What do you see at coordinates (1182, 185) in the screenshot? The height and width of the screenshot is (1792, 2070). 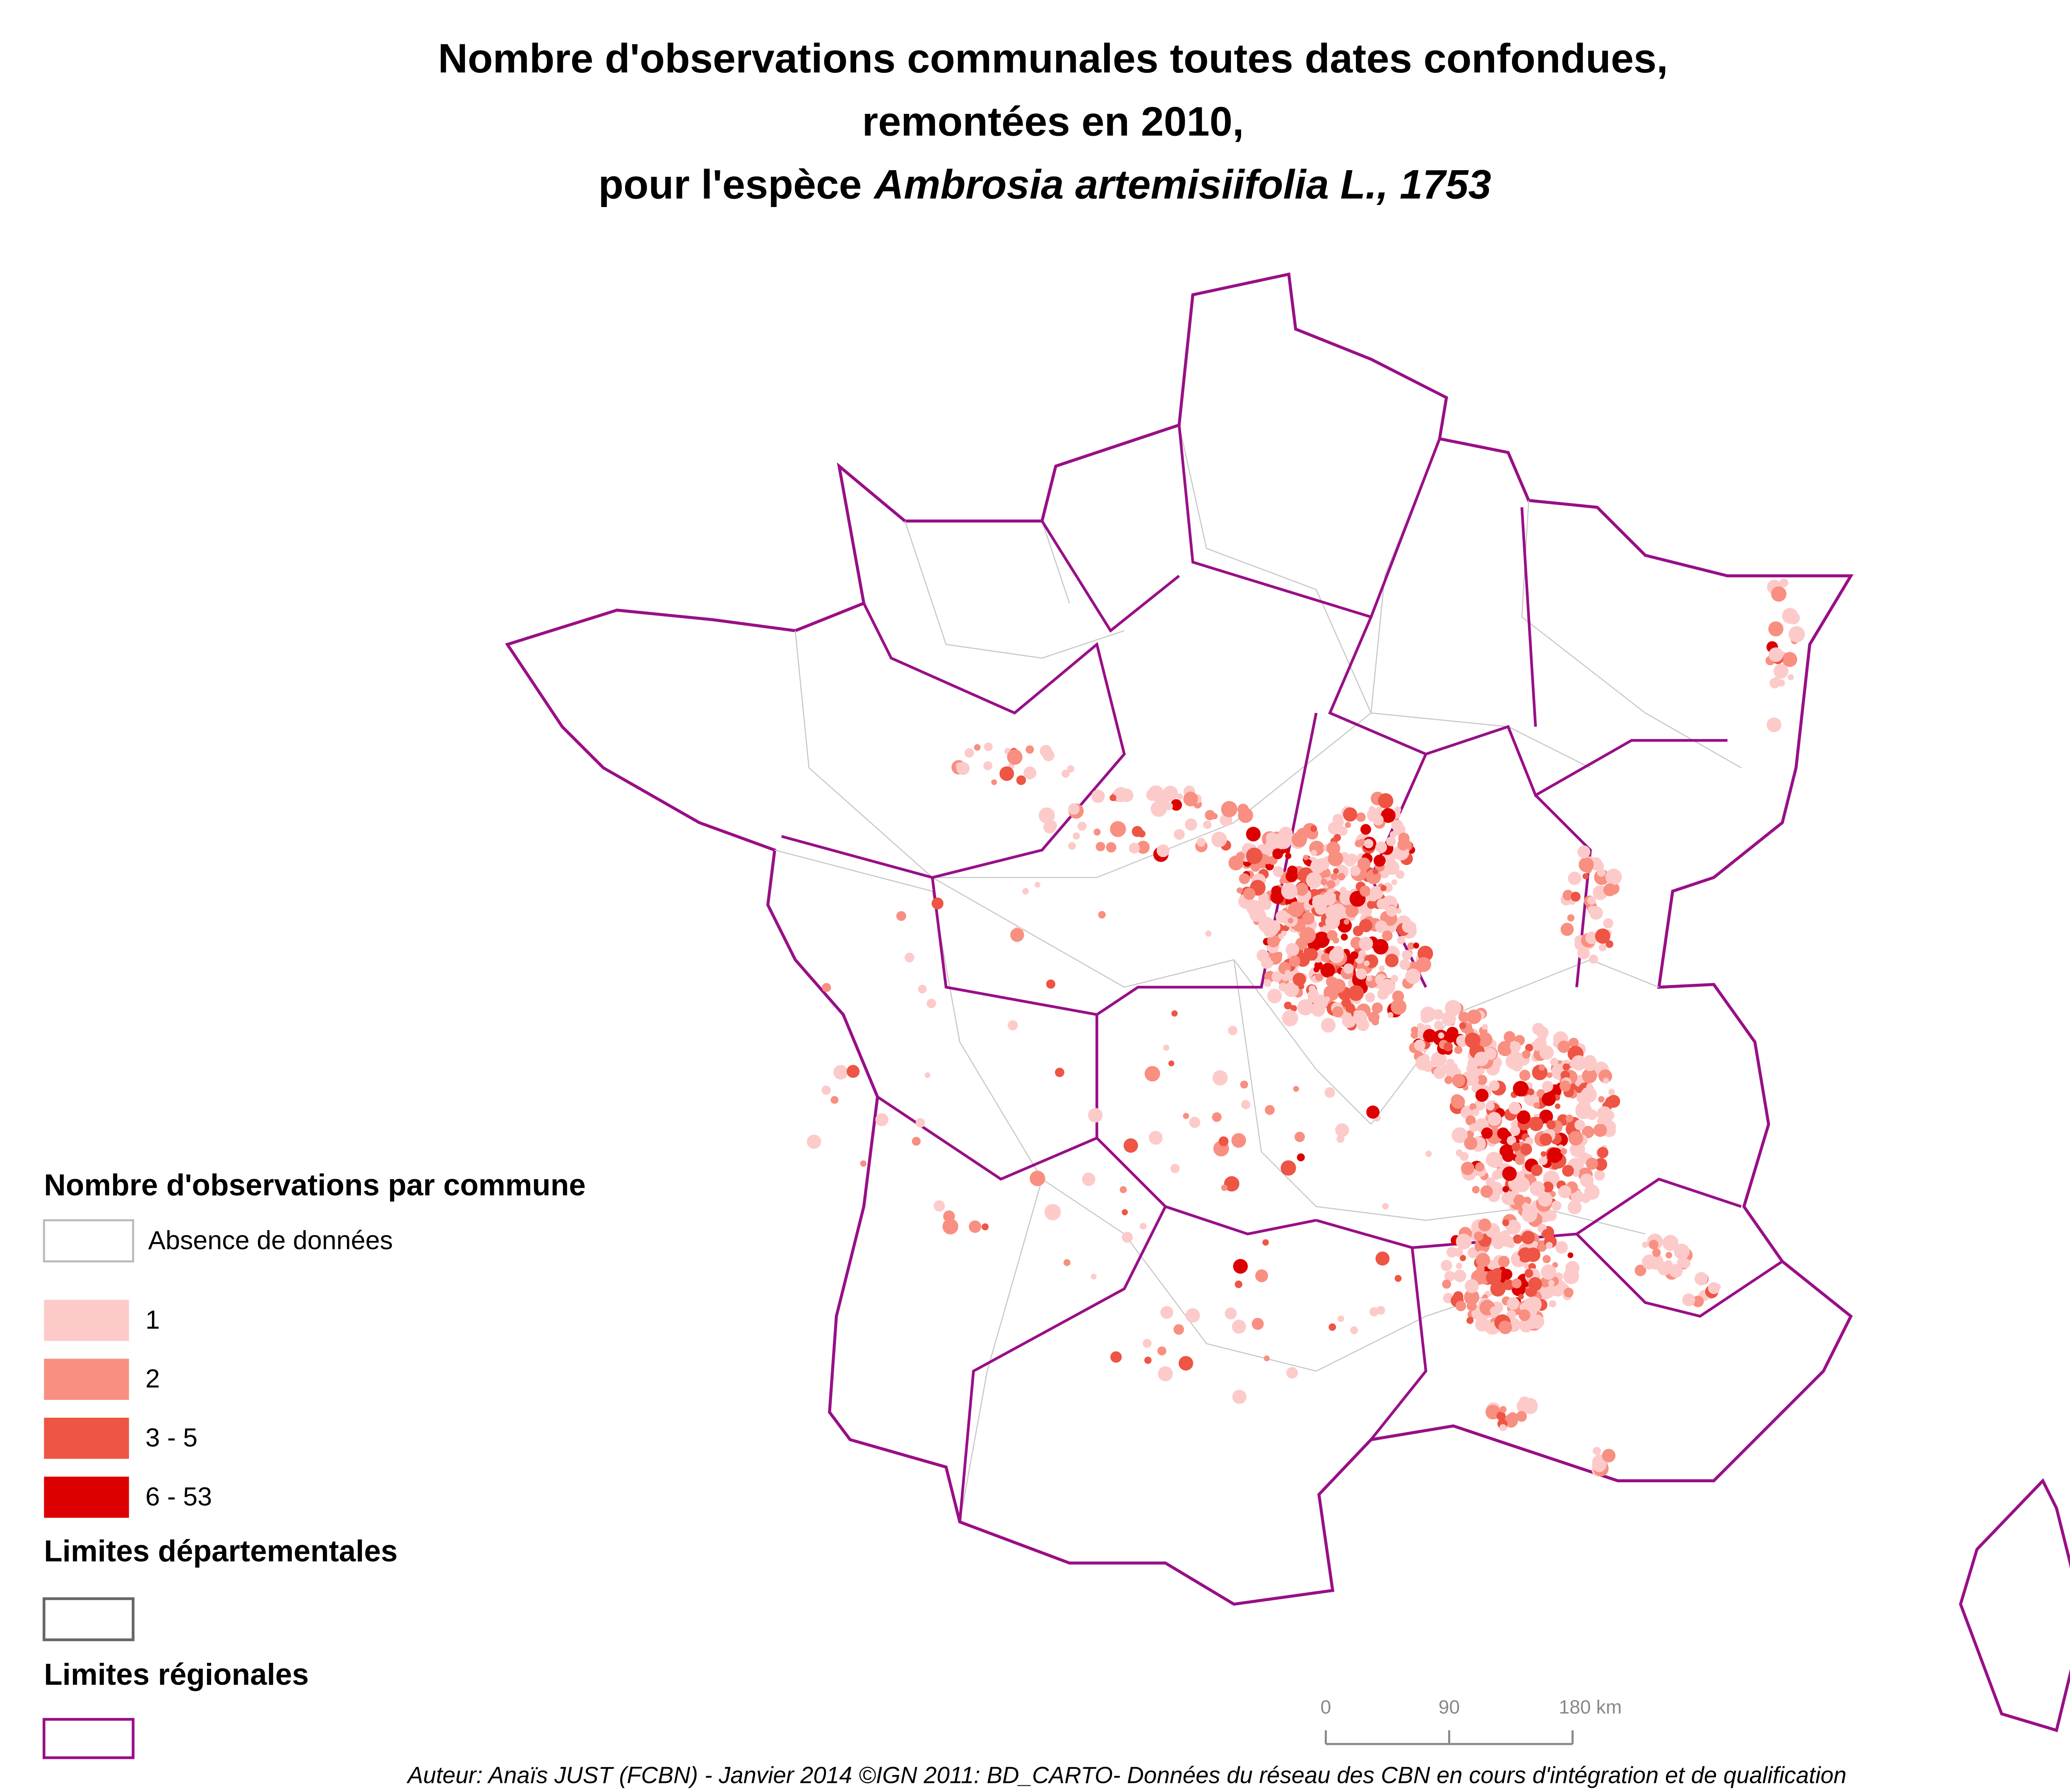 I see `species-name: Ambrosia artemisiifolia L., 1753` at bounding box center [1182, 185].